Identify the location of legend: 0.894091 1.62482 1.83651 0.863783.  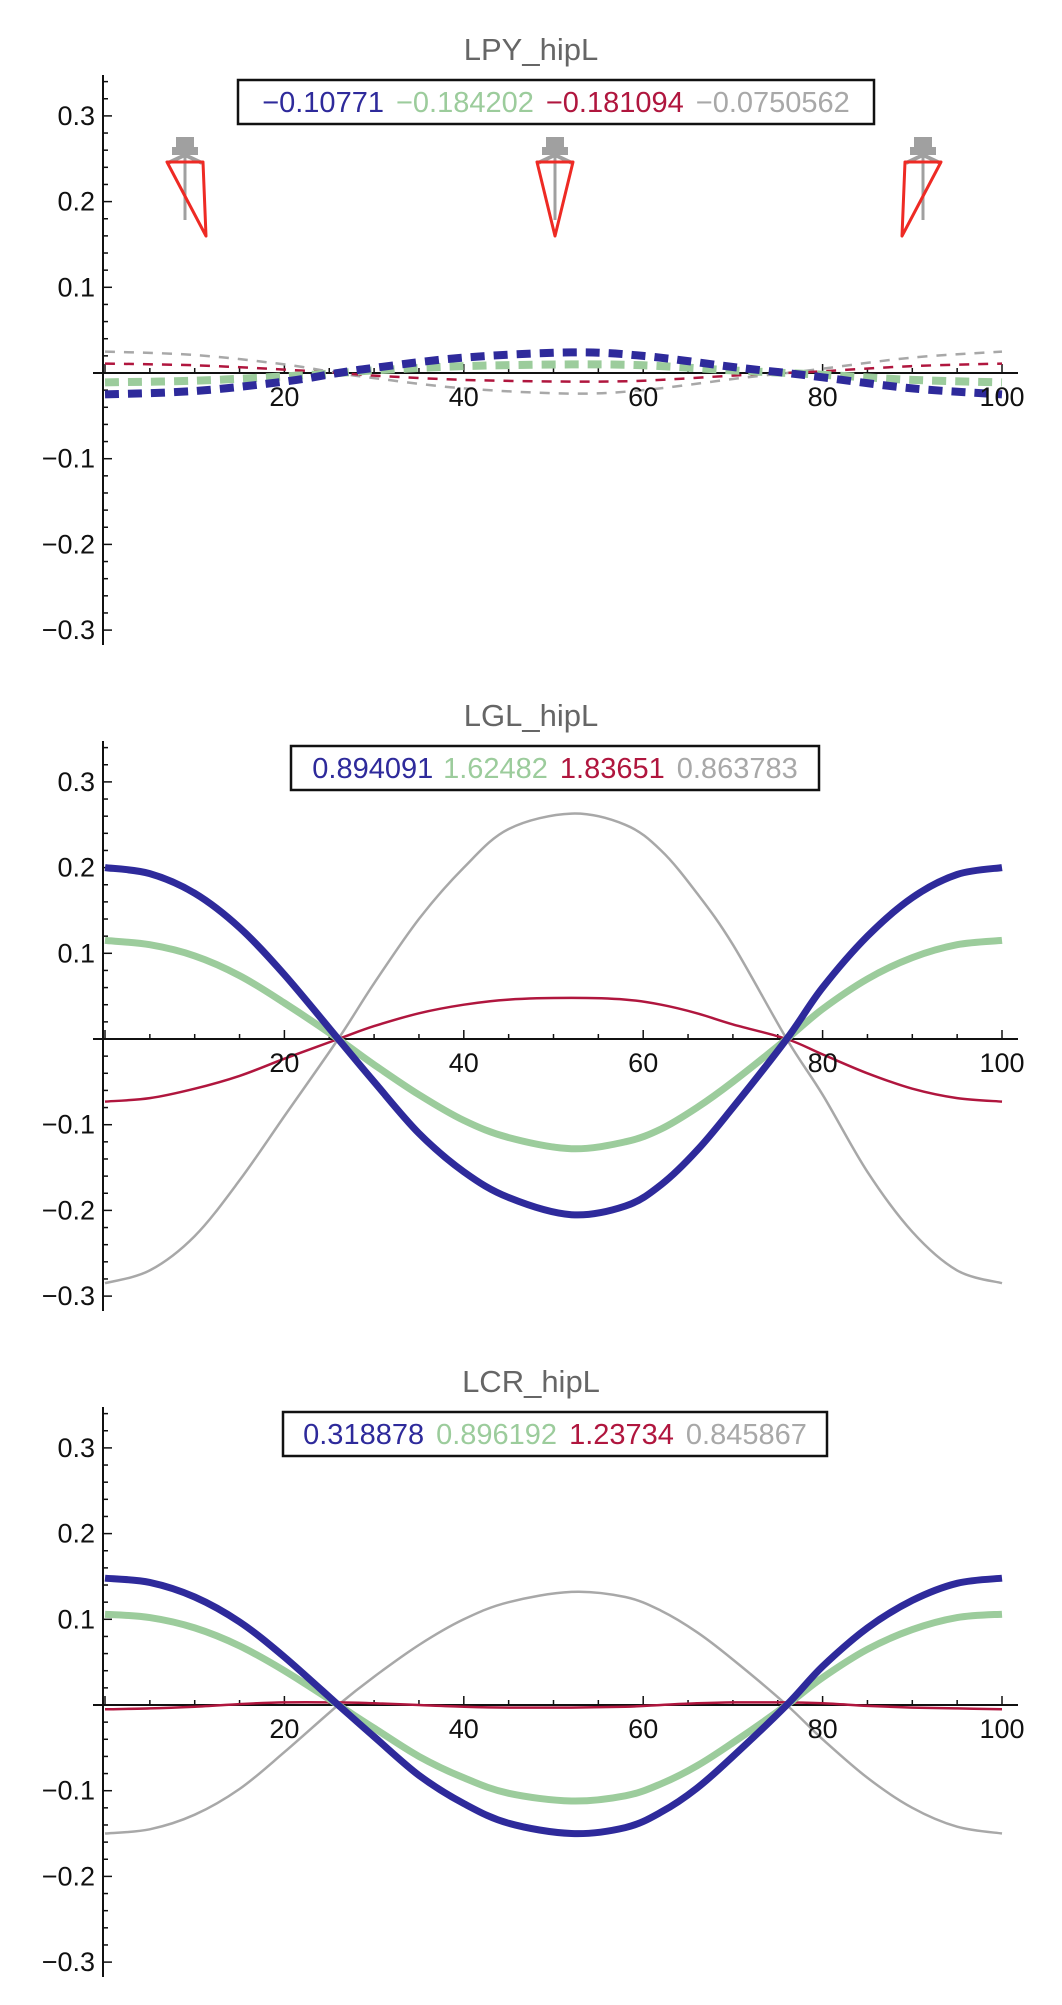
(554, 769).